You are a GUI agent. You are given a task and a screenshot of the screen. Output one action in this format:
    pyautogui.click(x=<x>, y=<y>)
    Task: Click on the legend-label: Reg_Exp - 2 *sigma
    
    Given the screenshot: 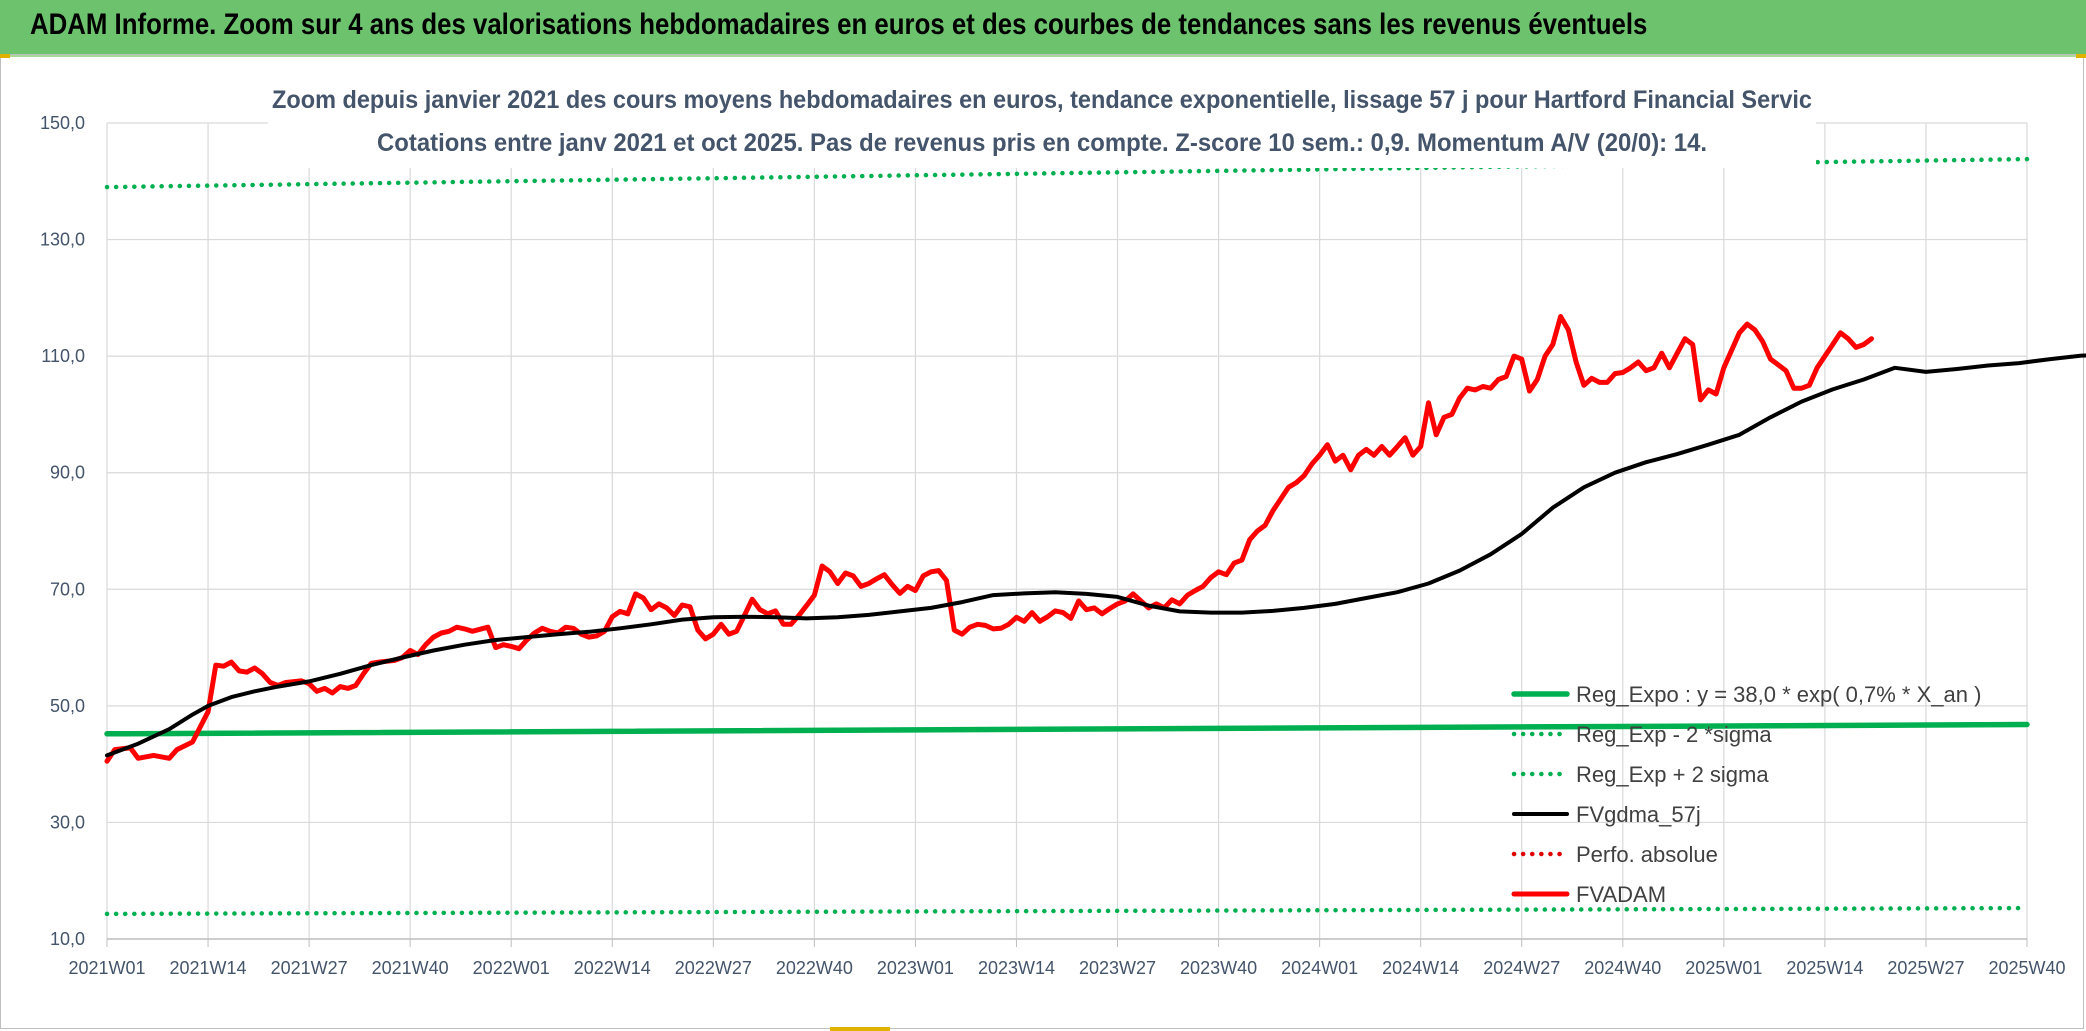 What is the action you would take?
    pyautogui.click(x=1674, y=734)
    